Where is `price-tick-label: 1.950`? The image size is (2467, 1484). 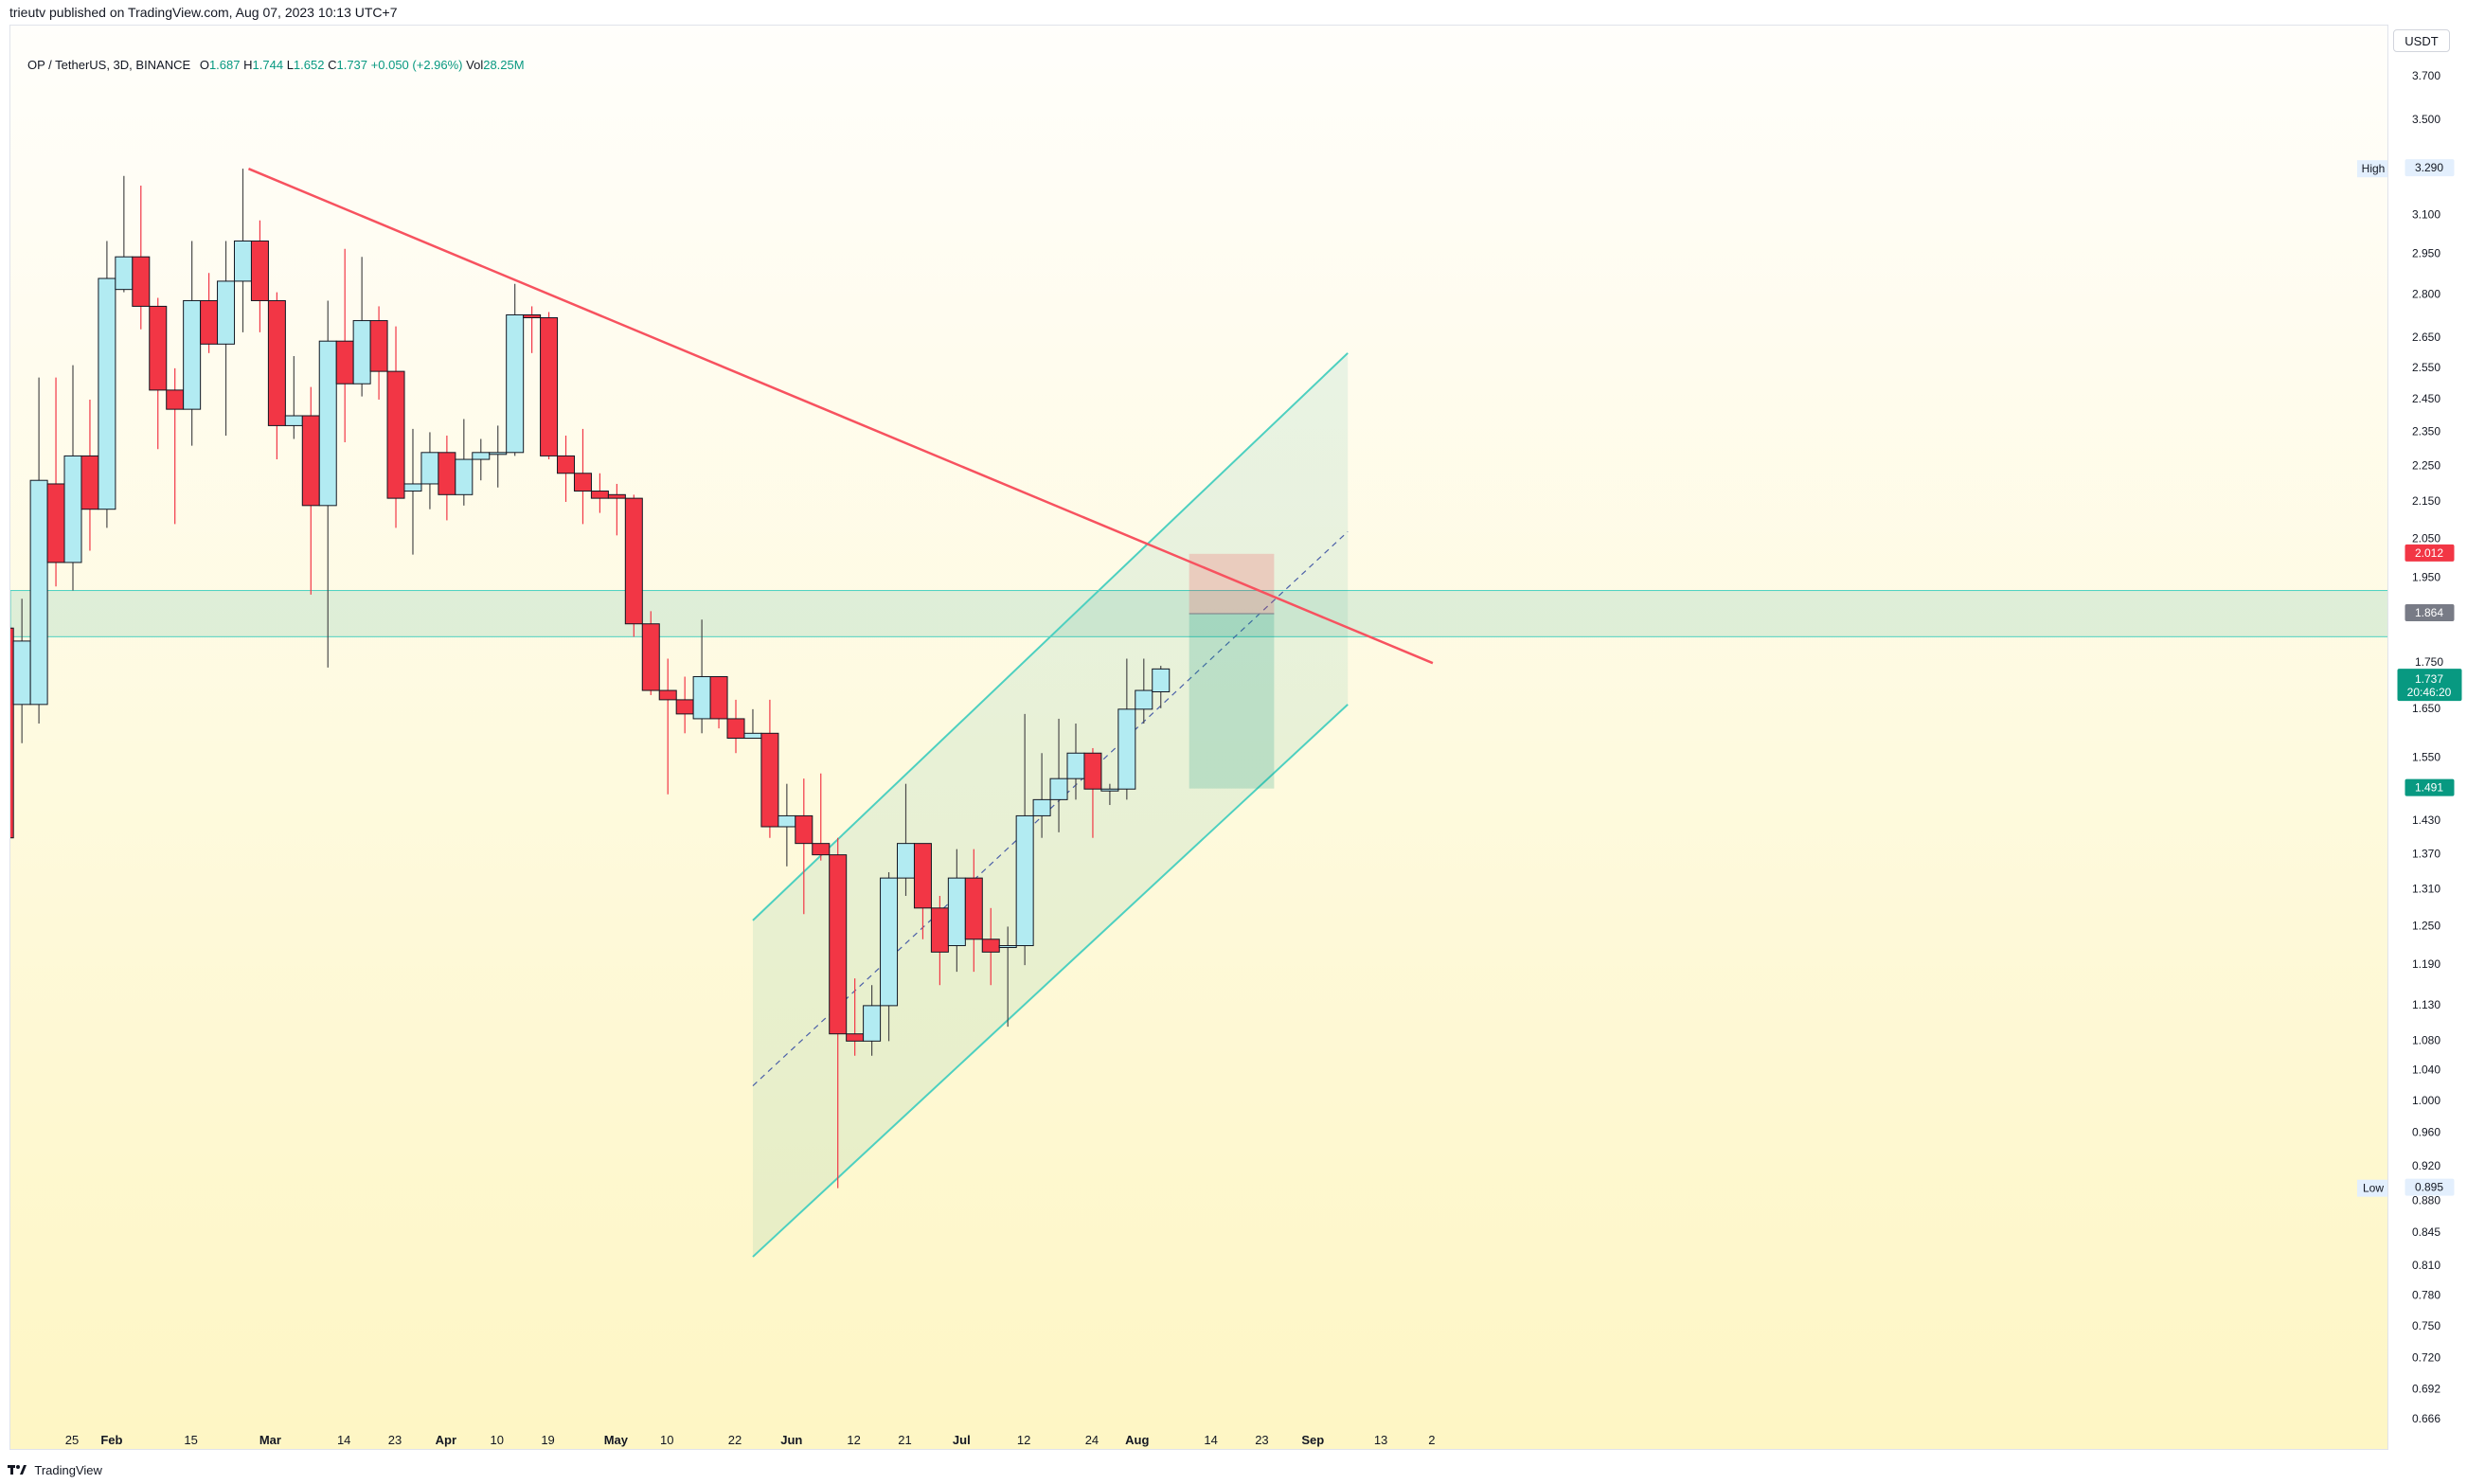
price-tick-label: 1.950 is located at coordinates (2426, 577).